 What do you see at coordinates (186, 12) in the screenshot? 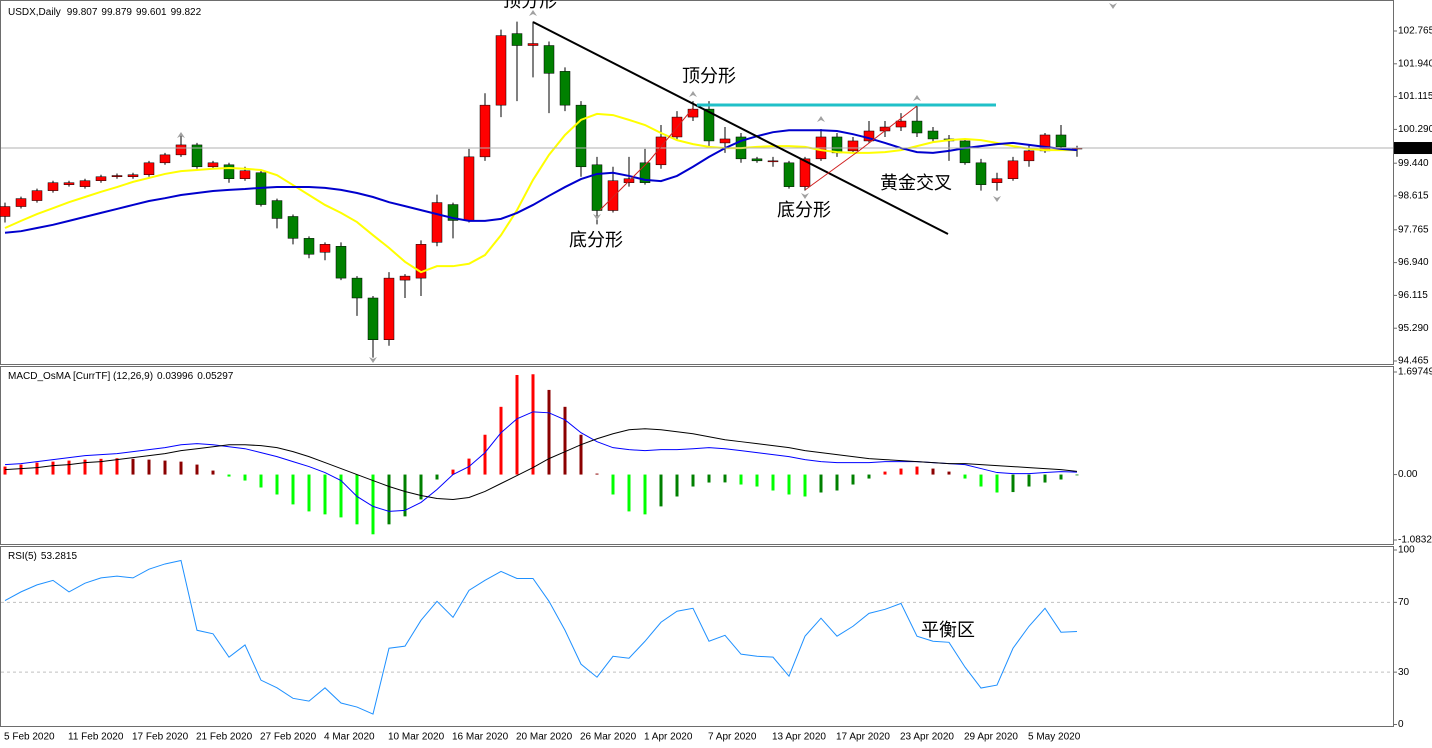
I see `close-value: 99.822` at bounding box center [186, 12].